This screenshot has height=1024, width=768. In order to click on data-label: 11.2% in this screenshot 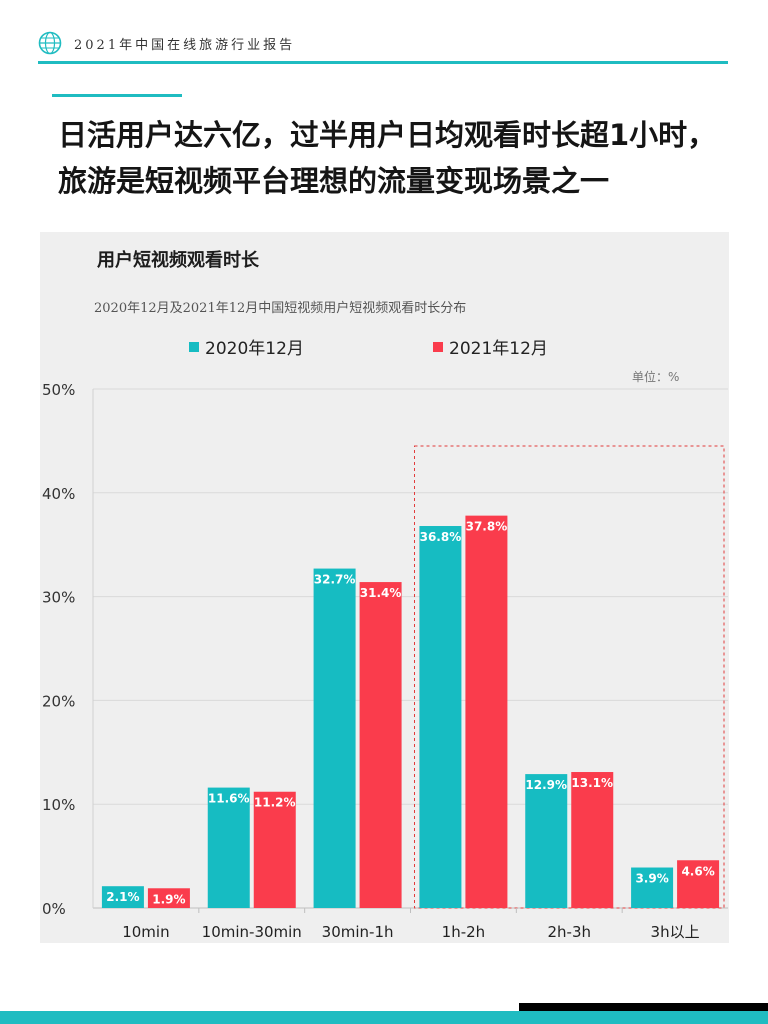, I will do `click(275, 803)`.